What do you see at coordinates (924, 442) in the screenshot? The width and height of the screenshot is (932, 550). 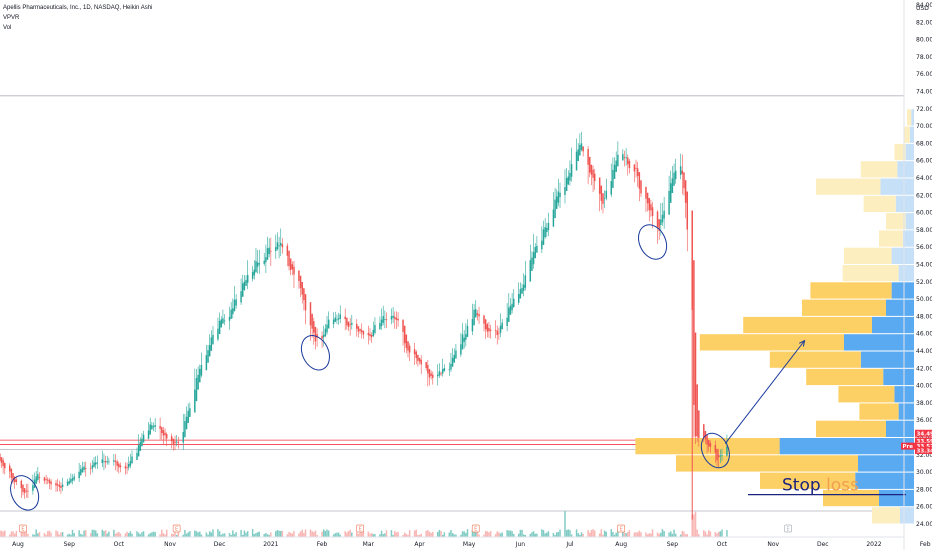 I see `price-label-text: 33.59` at bounding box center [924, 442].